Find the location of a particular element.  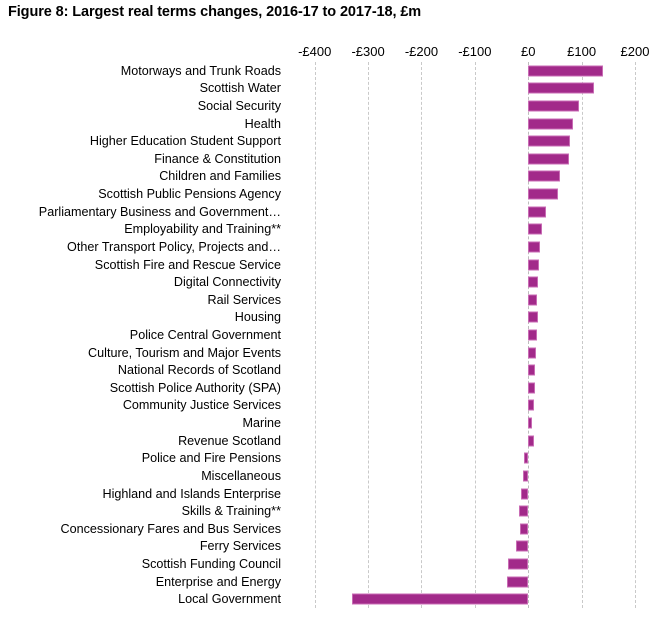

chart-row: Scottish Water is located at coordinates (325, 89).